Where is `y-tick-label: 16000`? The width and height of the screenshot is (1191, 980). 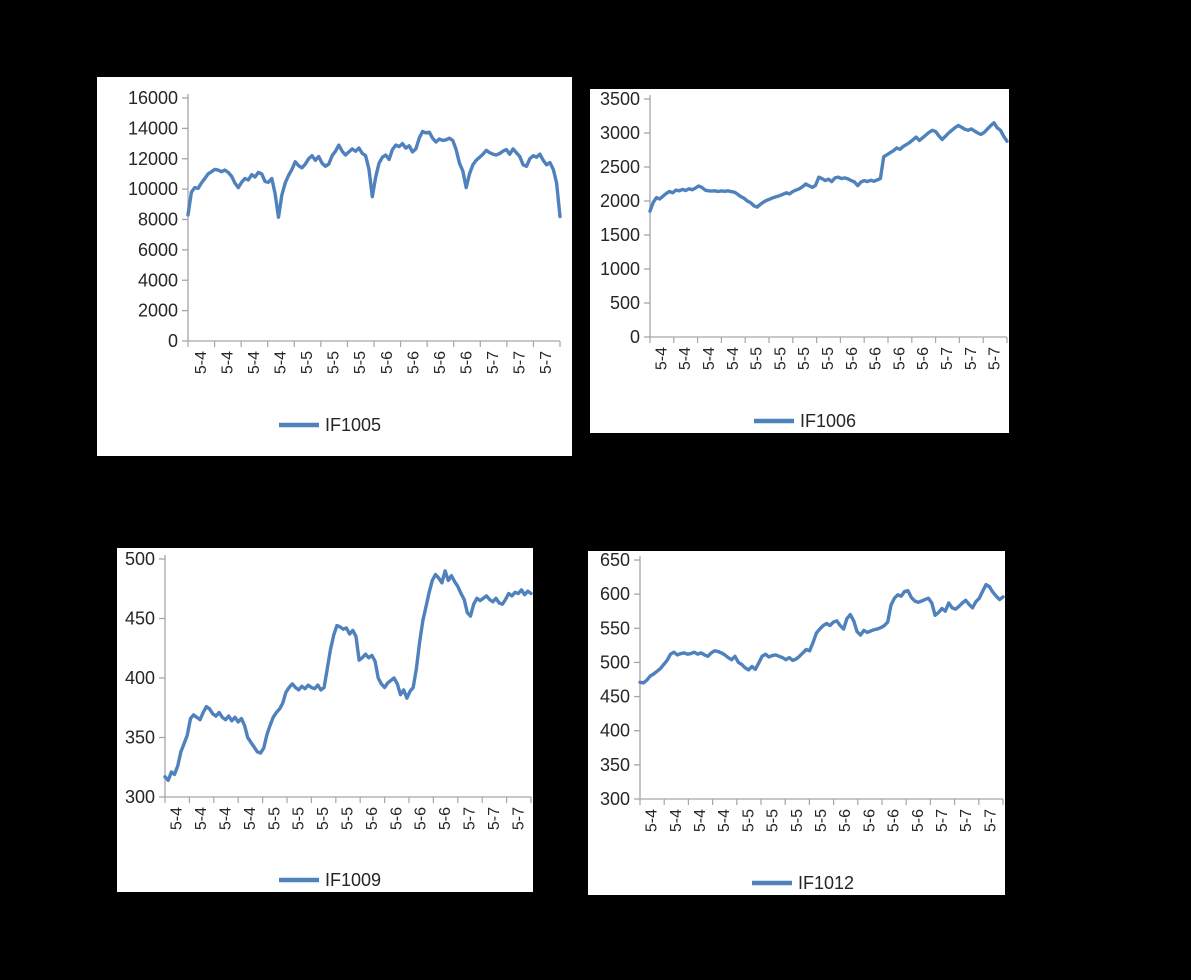 y-tick-label: 16000 is located at coordinates (153, 98).